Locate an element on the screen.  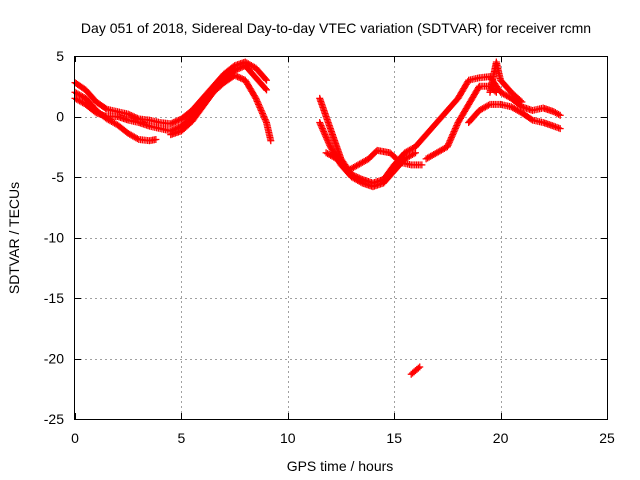
x-tick-label: 25 is located at coordinates (607, 438).